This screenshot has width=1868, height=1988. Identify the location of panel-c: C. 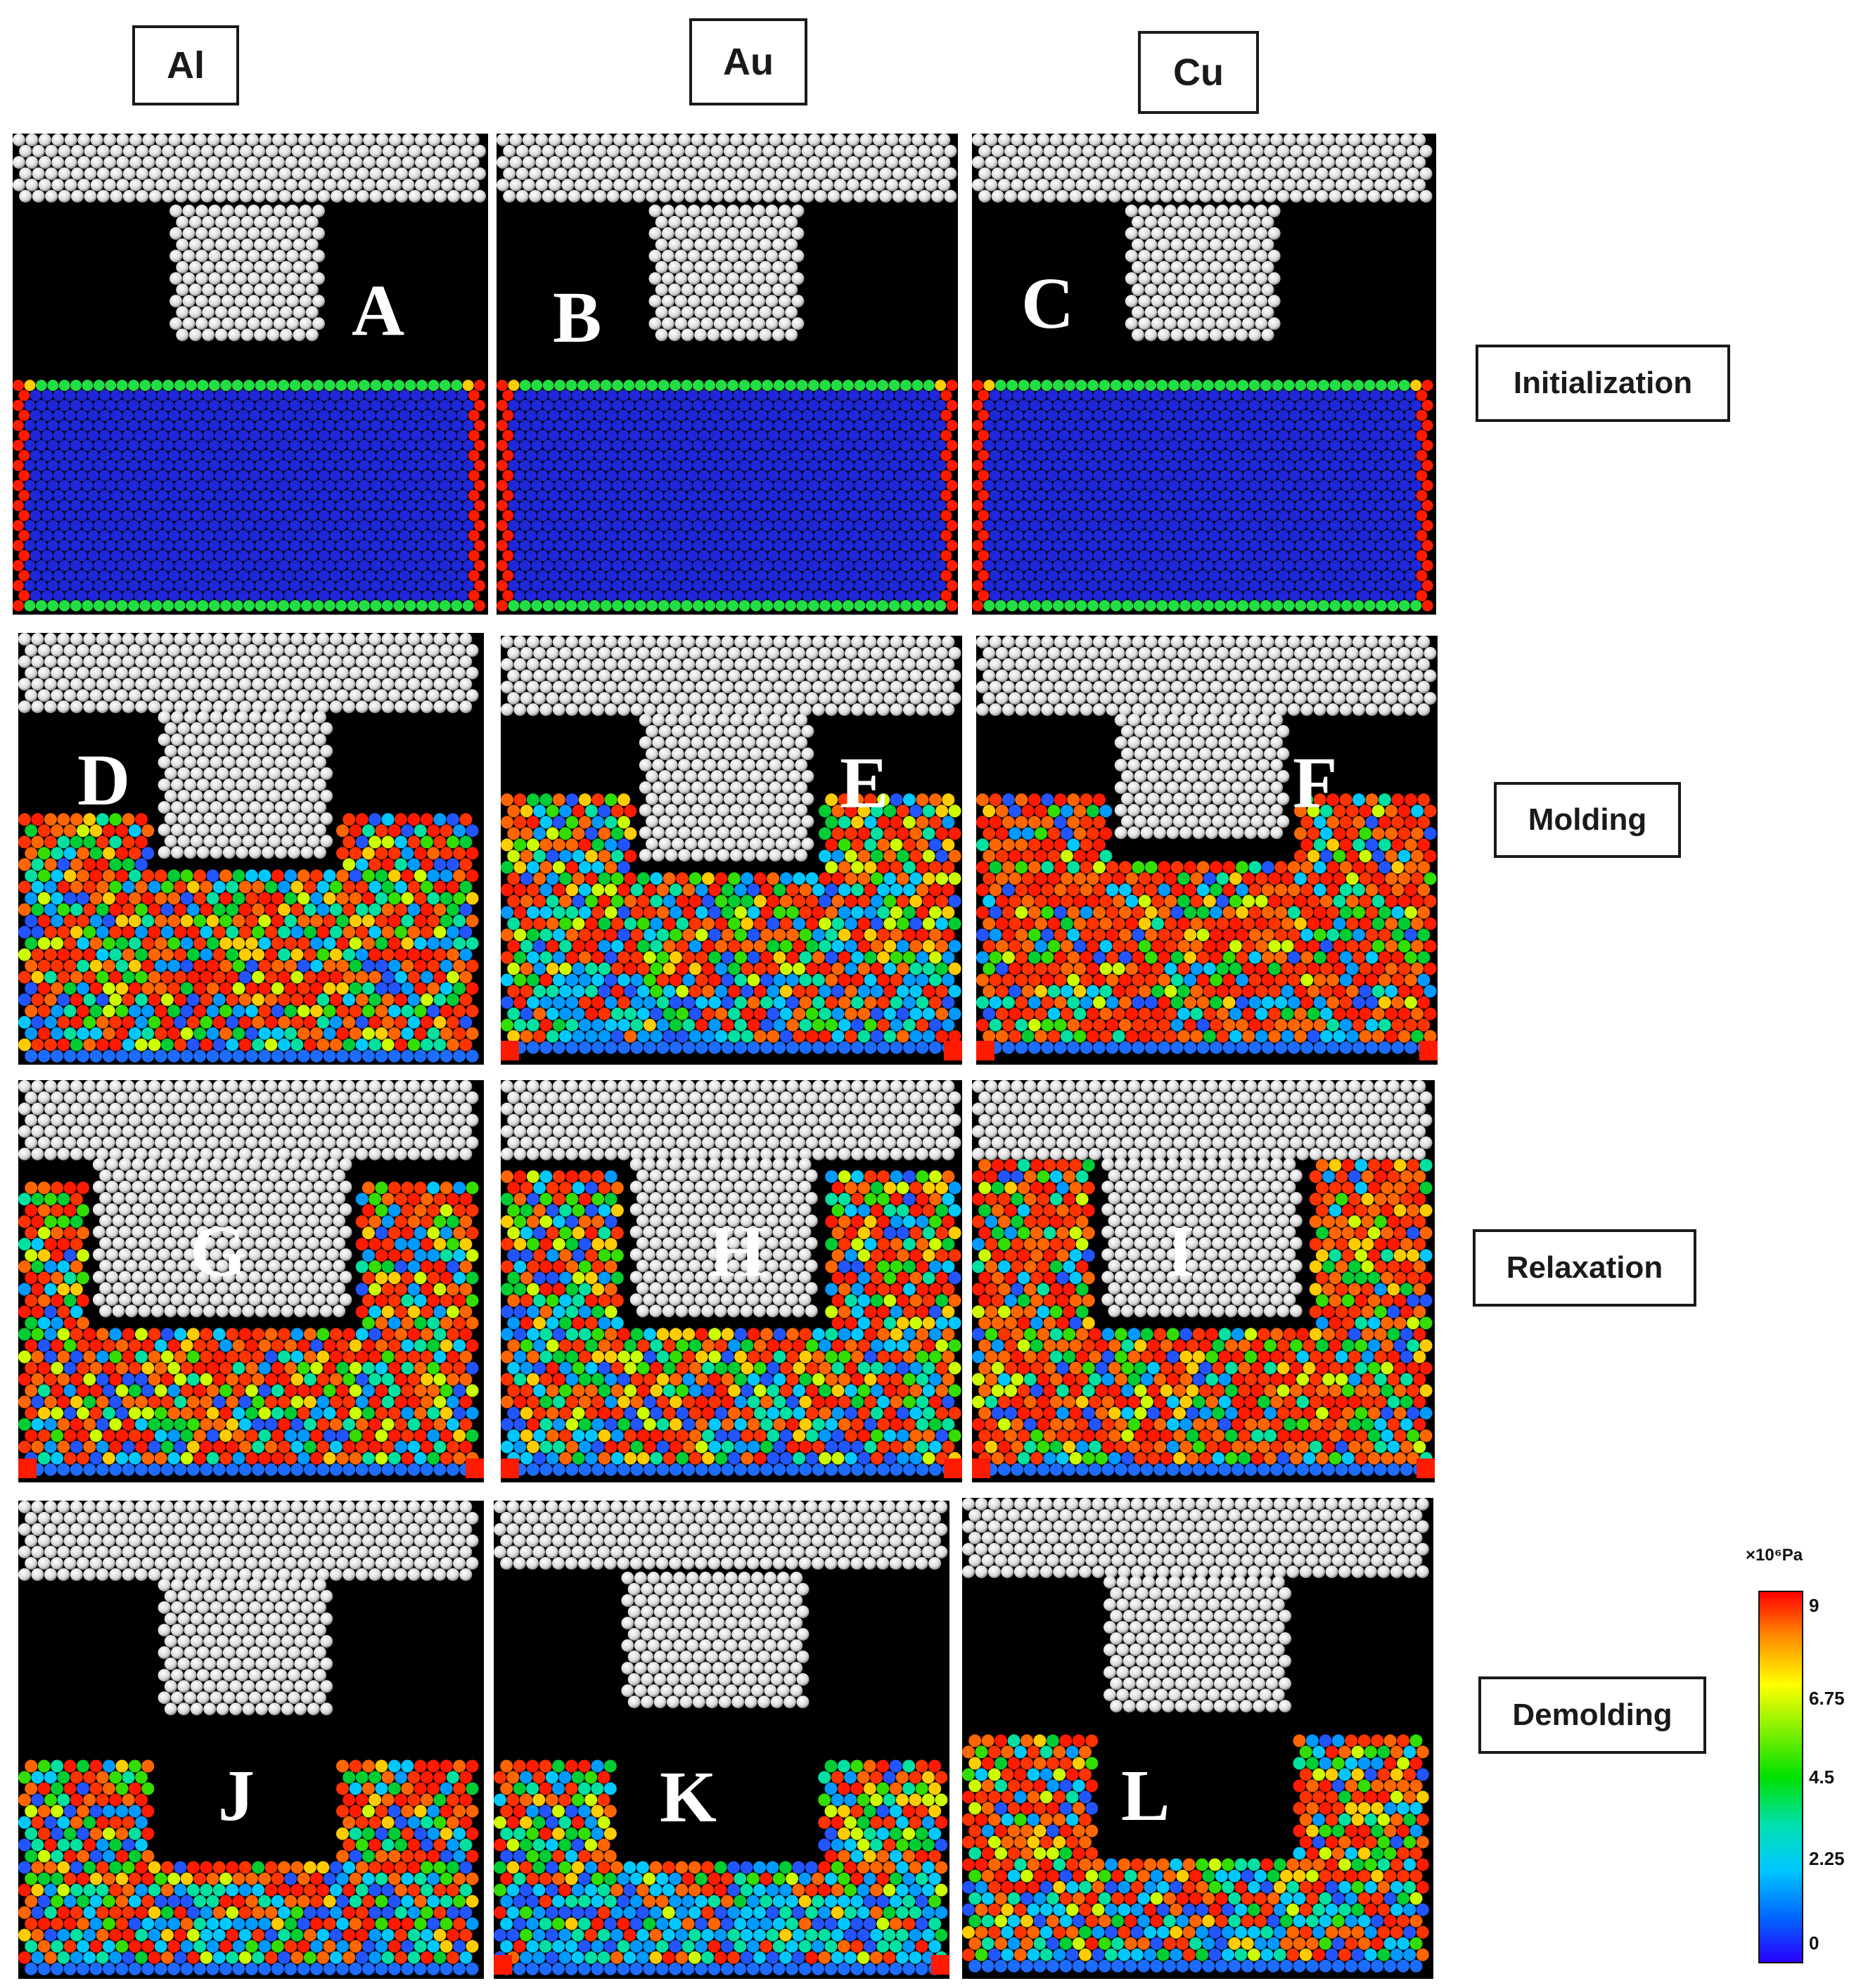
(1204, 374).